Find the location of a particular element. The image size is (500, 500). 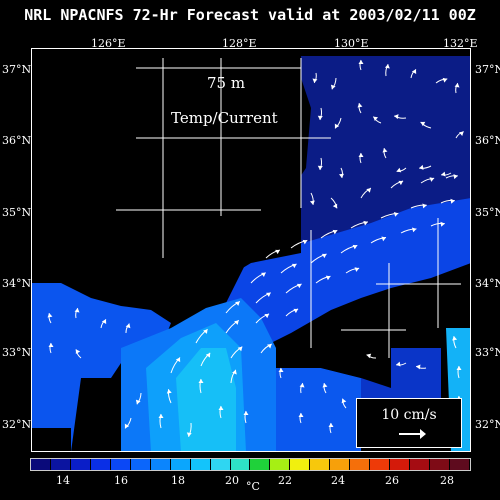

temperature-colorbar is located at coordinates (250, 464).